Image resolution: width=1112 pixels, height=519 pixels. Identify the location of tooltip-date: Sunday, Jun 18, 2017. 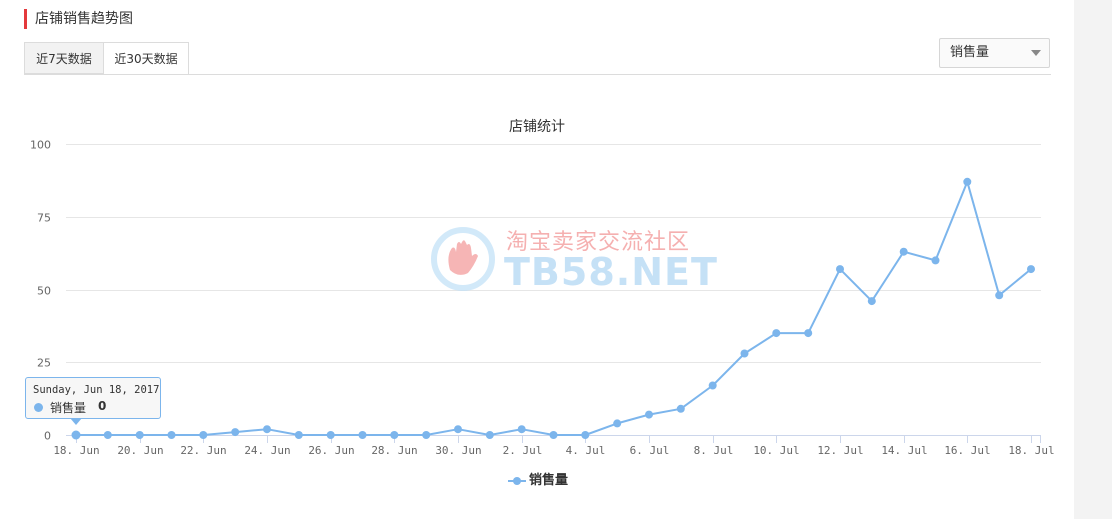
(96, 390).